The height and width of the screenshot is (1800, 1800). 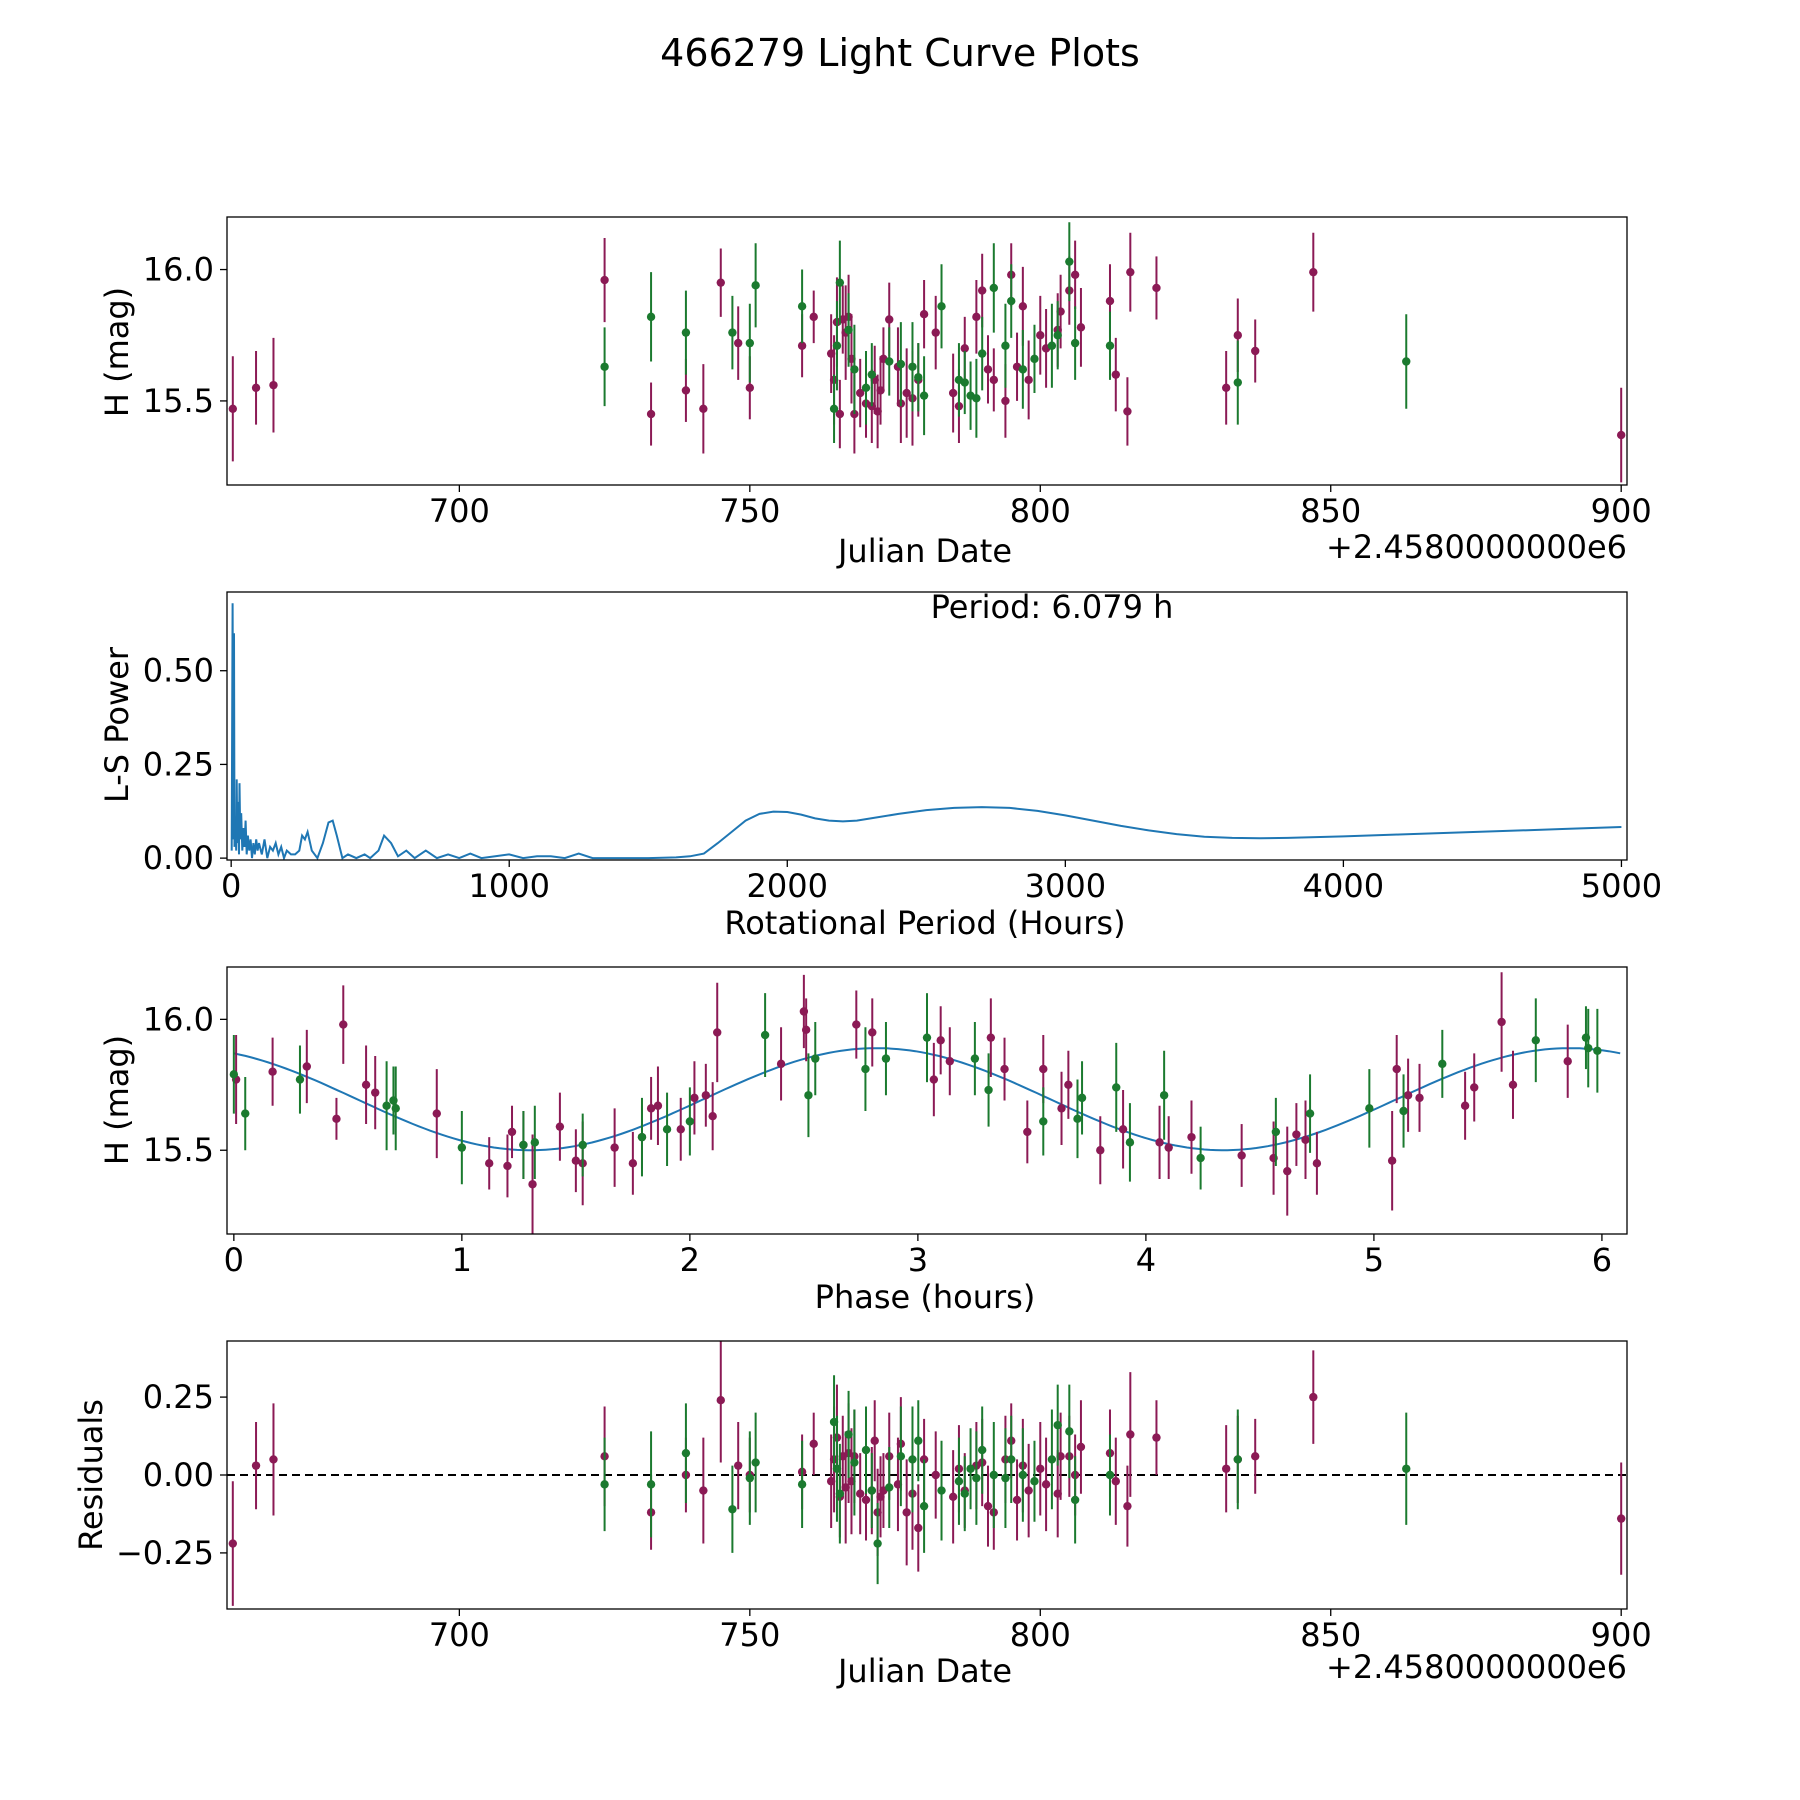 I want to click on periodogram-x-tick-label: 3000, so click(x=1065, y=886).